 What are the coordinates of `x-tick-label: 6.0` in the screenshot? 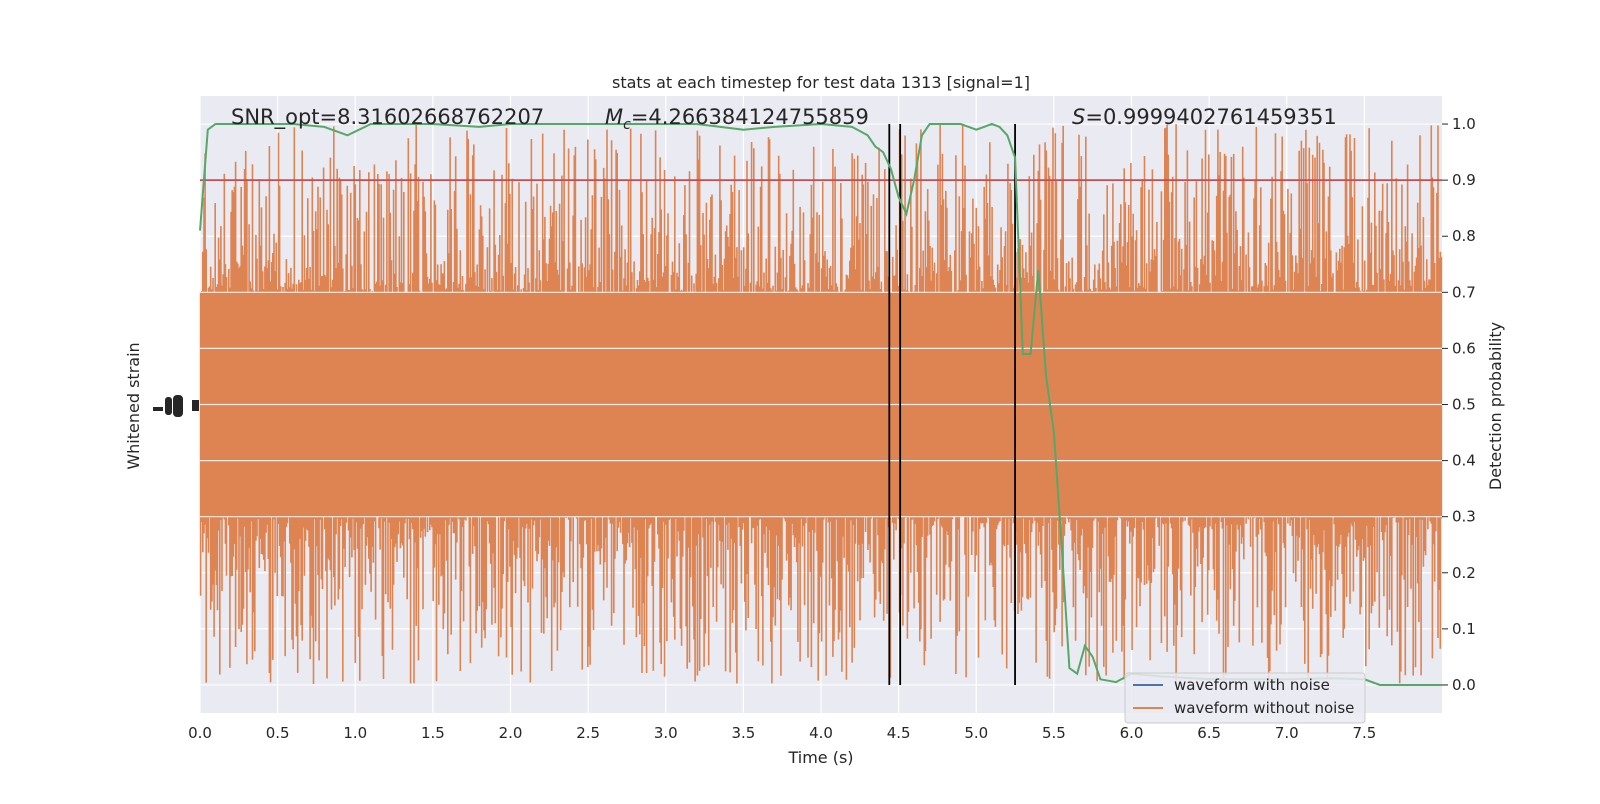 It's located at (1132, 733).